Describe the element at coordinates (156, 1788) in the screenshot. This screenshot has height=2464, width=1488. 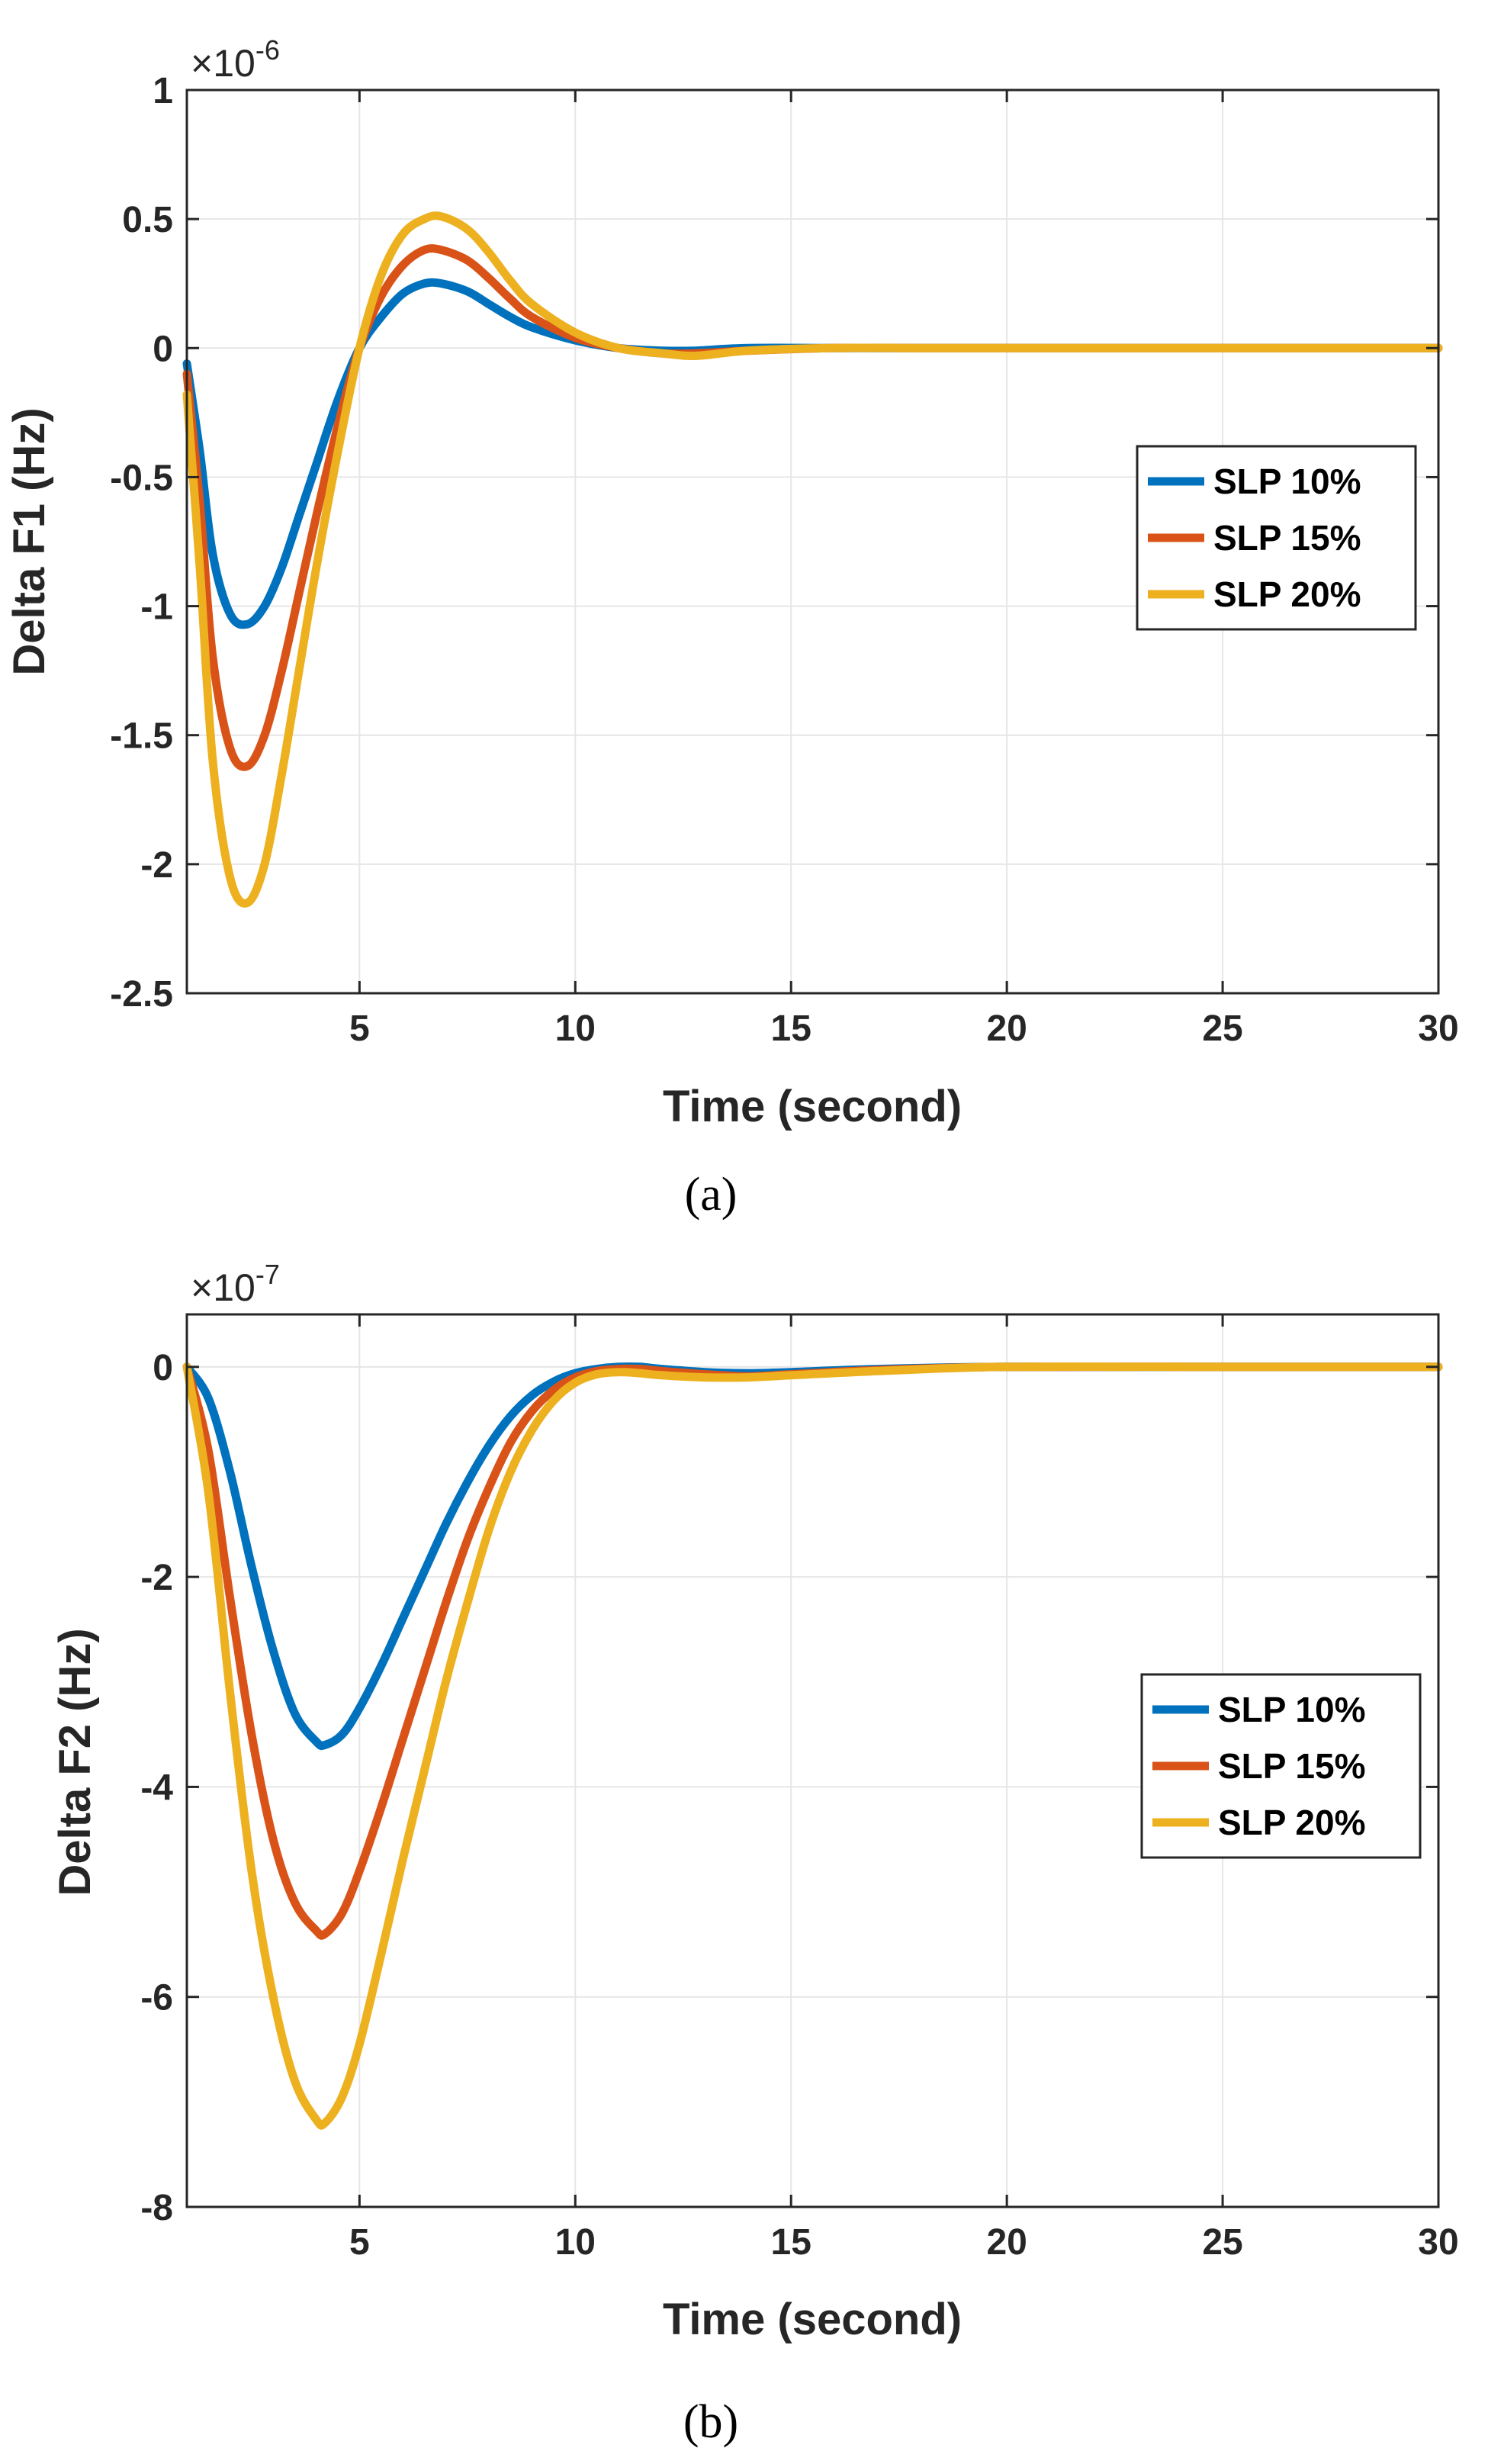
I see `y-tick-label: -4` at that location.